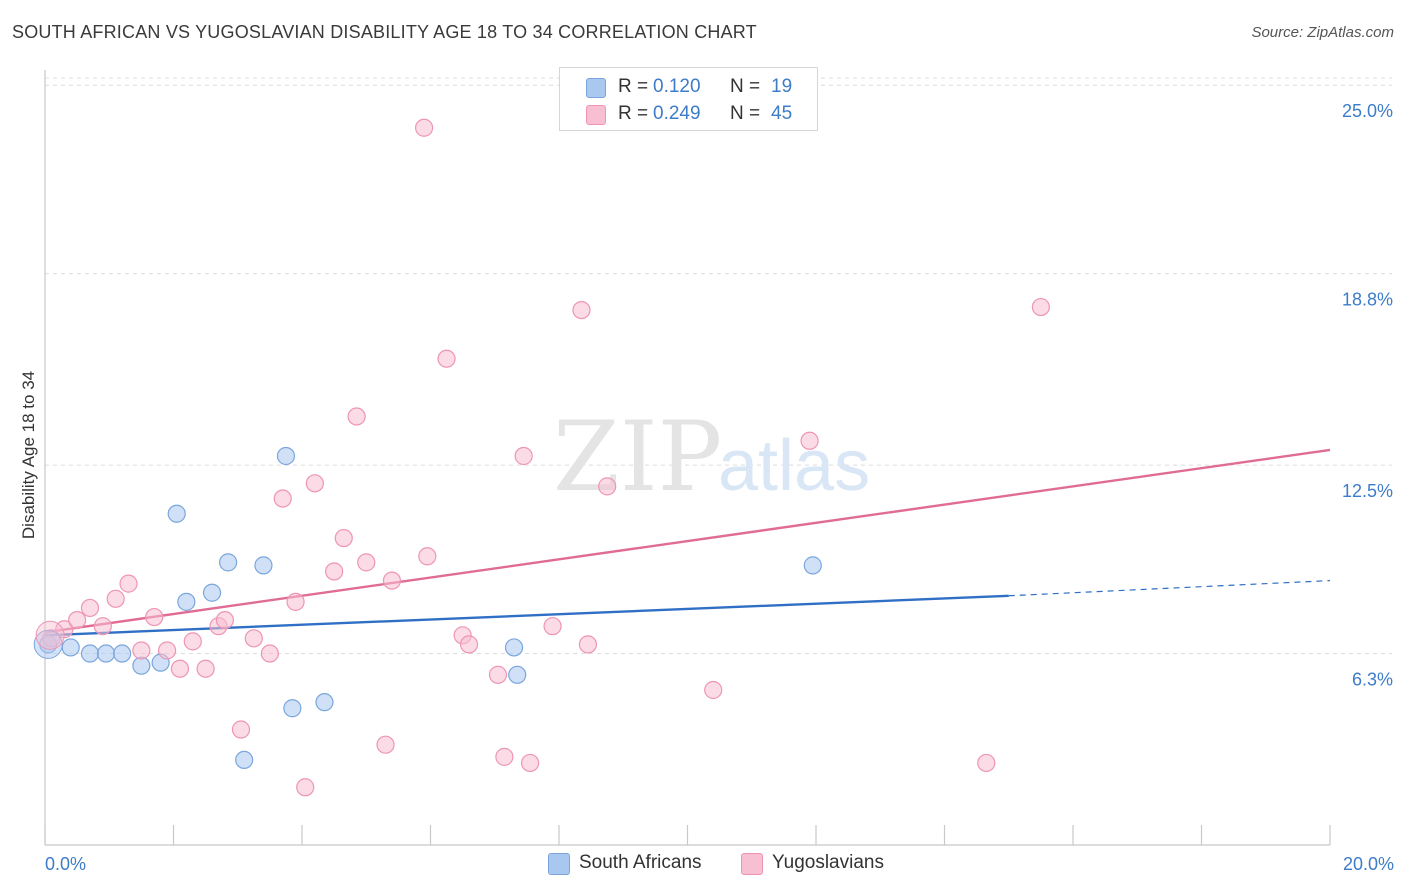 Image resolution: width=1406 pixels, height=892 pixels. What do you see at coordinates (526, 615) in the screenshot?
I see `trend-line-south-africans` at bounding box center [526, 615].